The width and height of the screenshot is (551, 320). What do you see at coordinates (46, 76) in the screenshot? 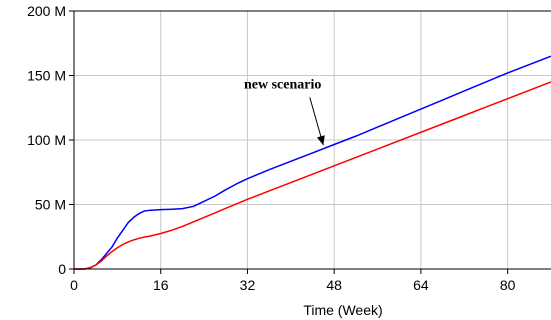
I see `y-tick-label: 150 M` at bounding box center [46, 76].